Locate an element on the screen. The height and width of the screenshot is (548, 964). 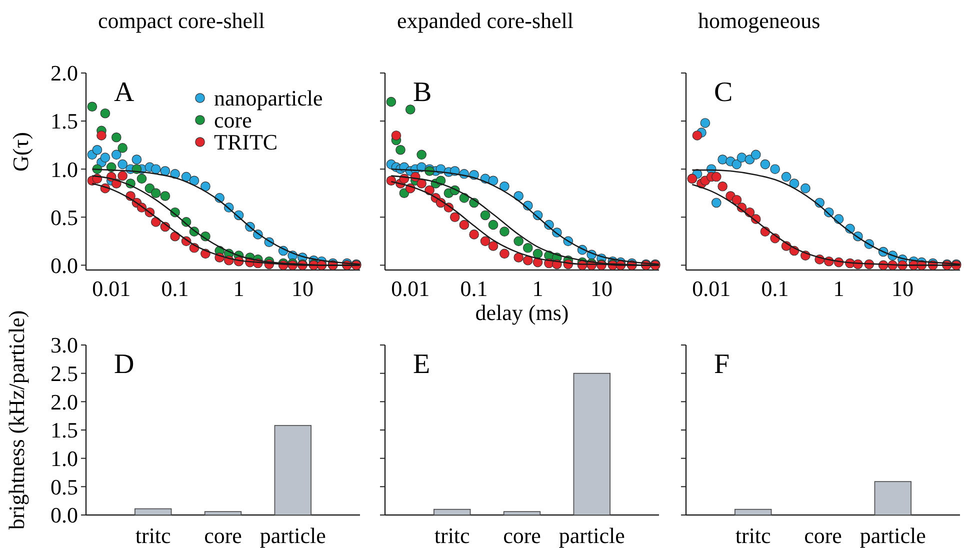
chart-title: compact core-shell is located at coordinates (181, 20).